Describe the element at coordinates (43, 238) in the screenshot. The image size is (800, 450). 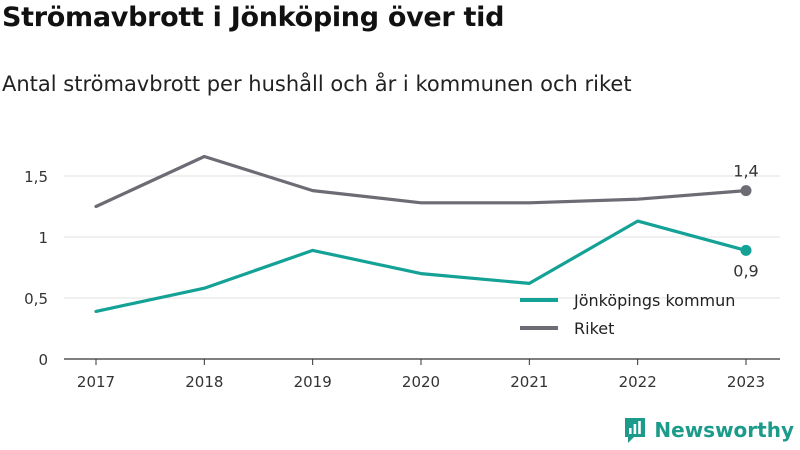
I see `y-tick-label: 1` at that location.